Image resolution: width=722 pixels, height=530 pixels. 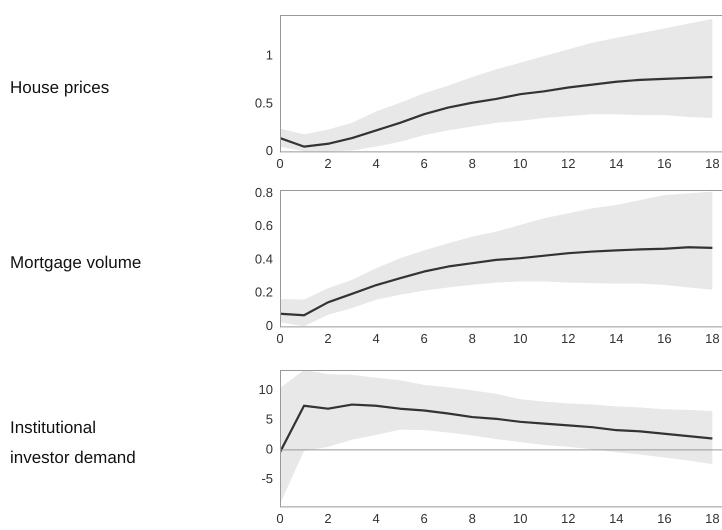 What do you see at coordinates (263, 102) in the screenshot?
I see `y-tick-label: 0.5` at bounding box center [263, 102].